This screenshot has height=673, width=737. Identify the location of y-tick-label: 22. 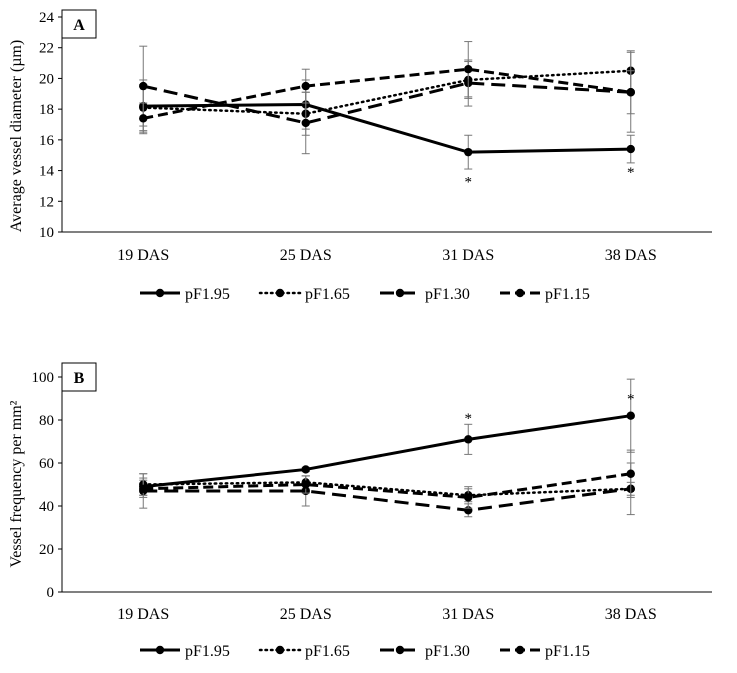
(46, 49).